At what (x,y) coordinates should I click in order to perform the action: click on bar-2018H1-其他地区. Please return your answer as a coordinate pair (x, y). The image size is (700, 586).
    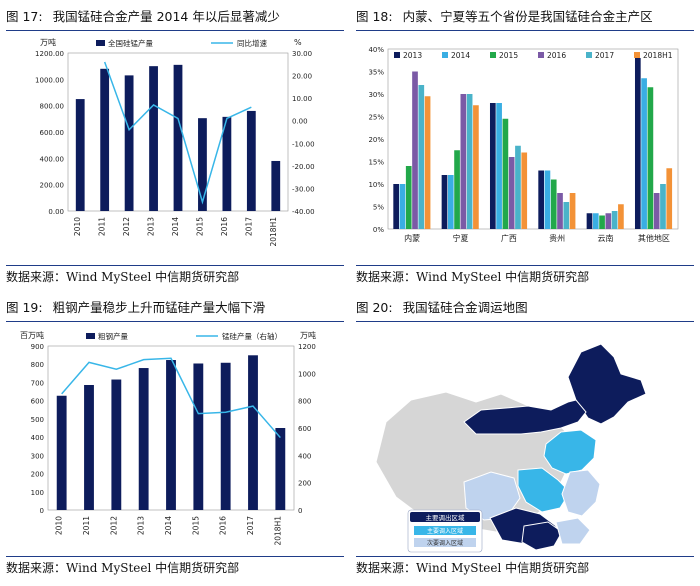
    Looking at the image, I should click on (669, 198).